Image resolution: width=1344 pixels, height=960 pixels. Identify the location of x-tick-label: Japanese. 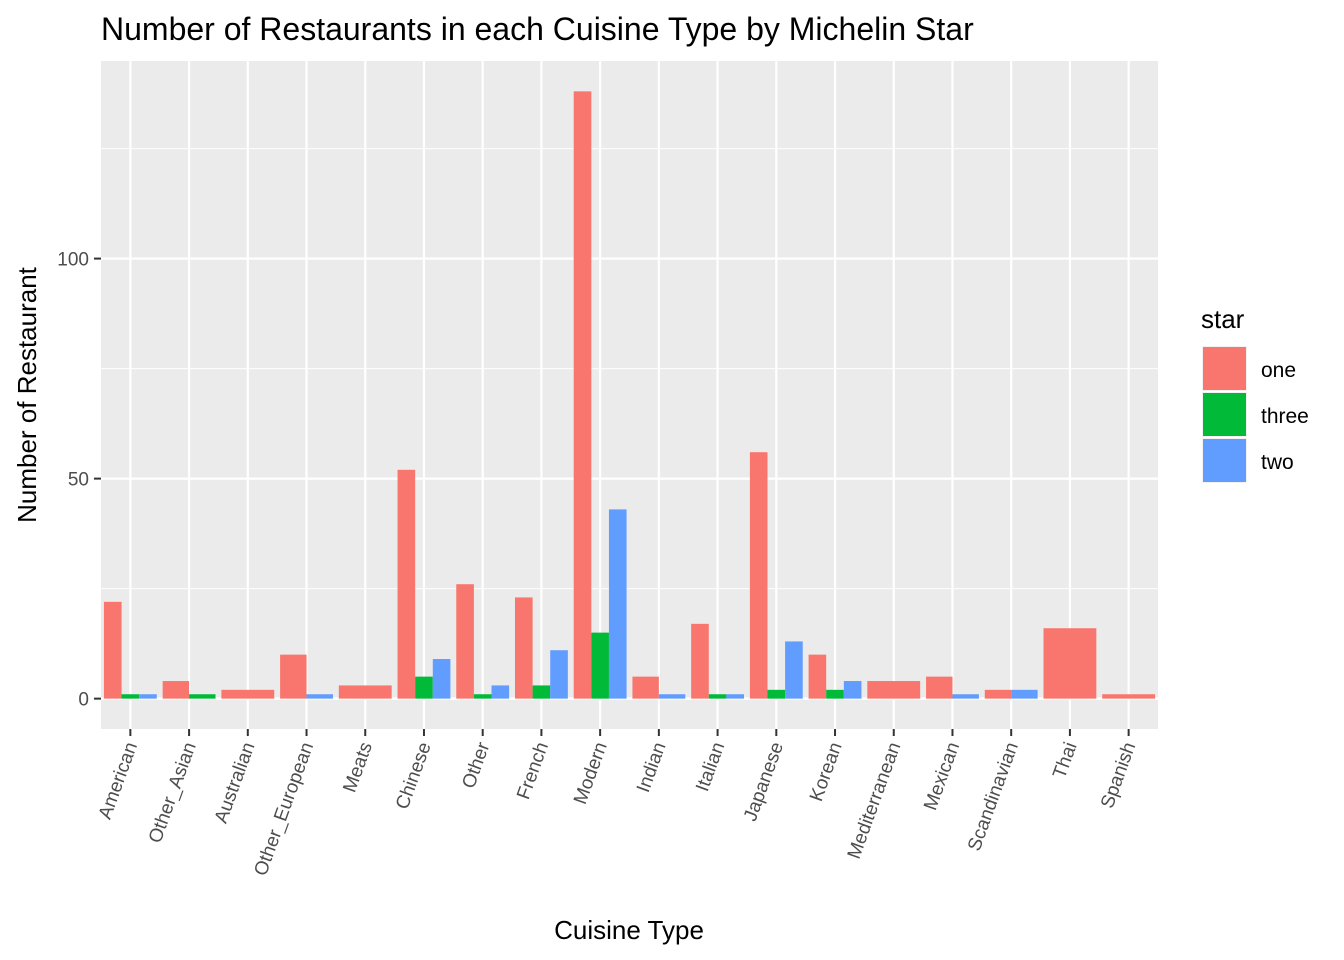
(764, 782).